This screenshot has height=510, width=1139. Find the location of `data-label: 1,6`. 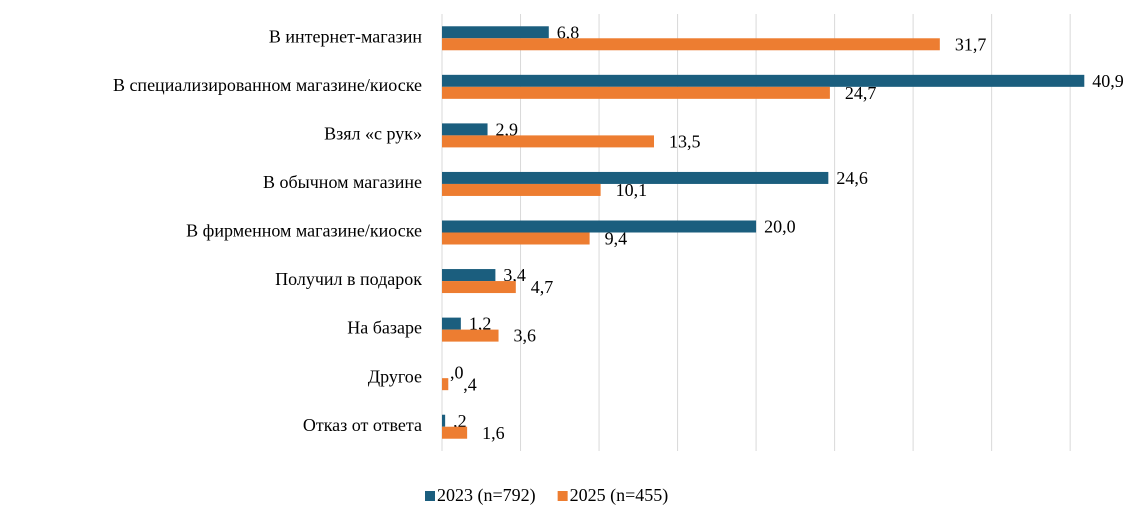

data-label: 1,6 is located at coordinates (493, 433).